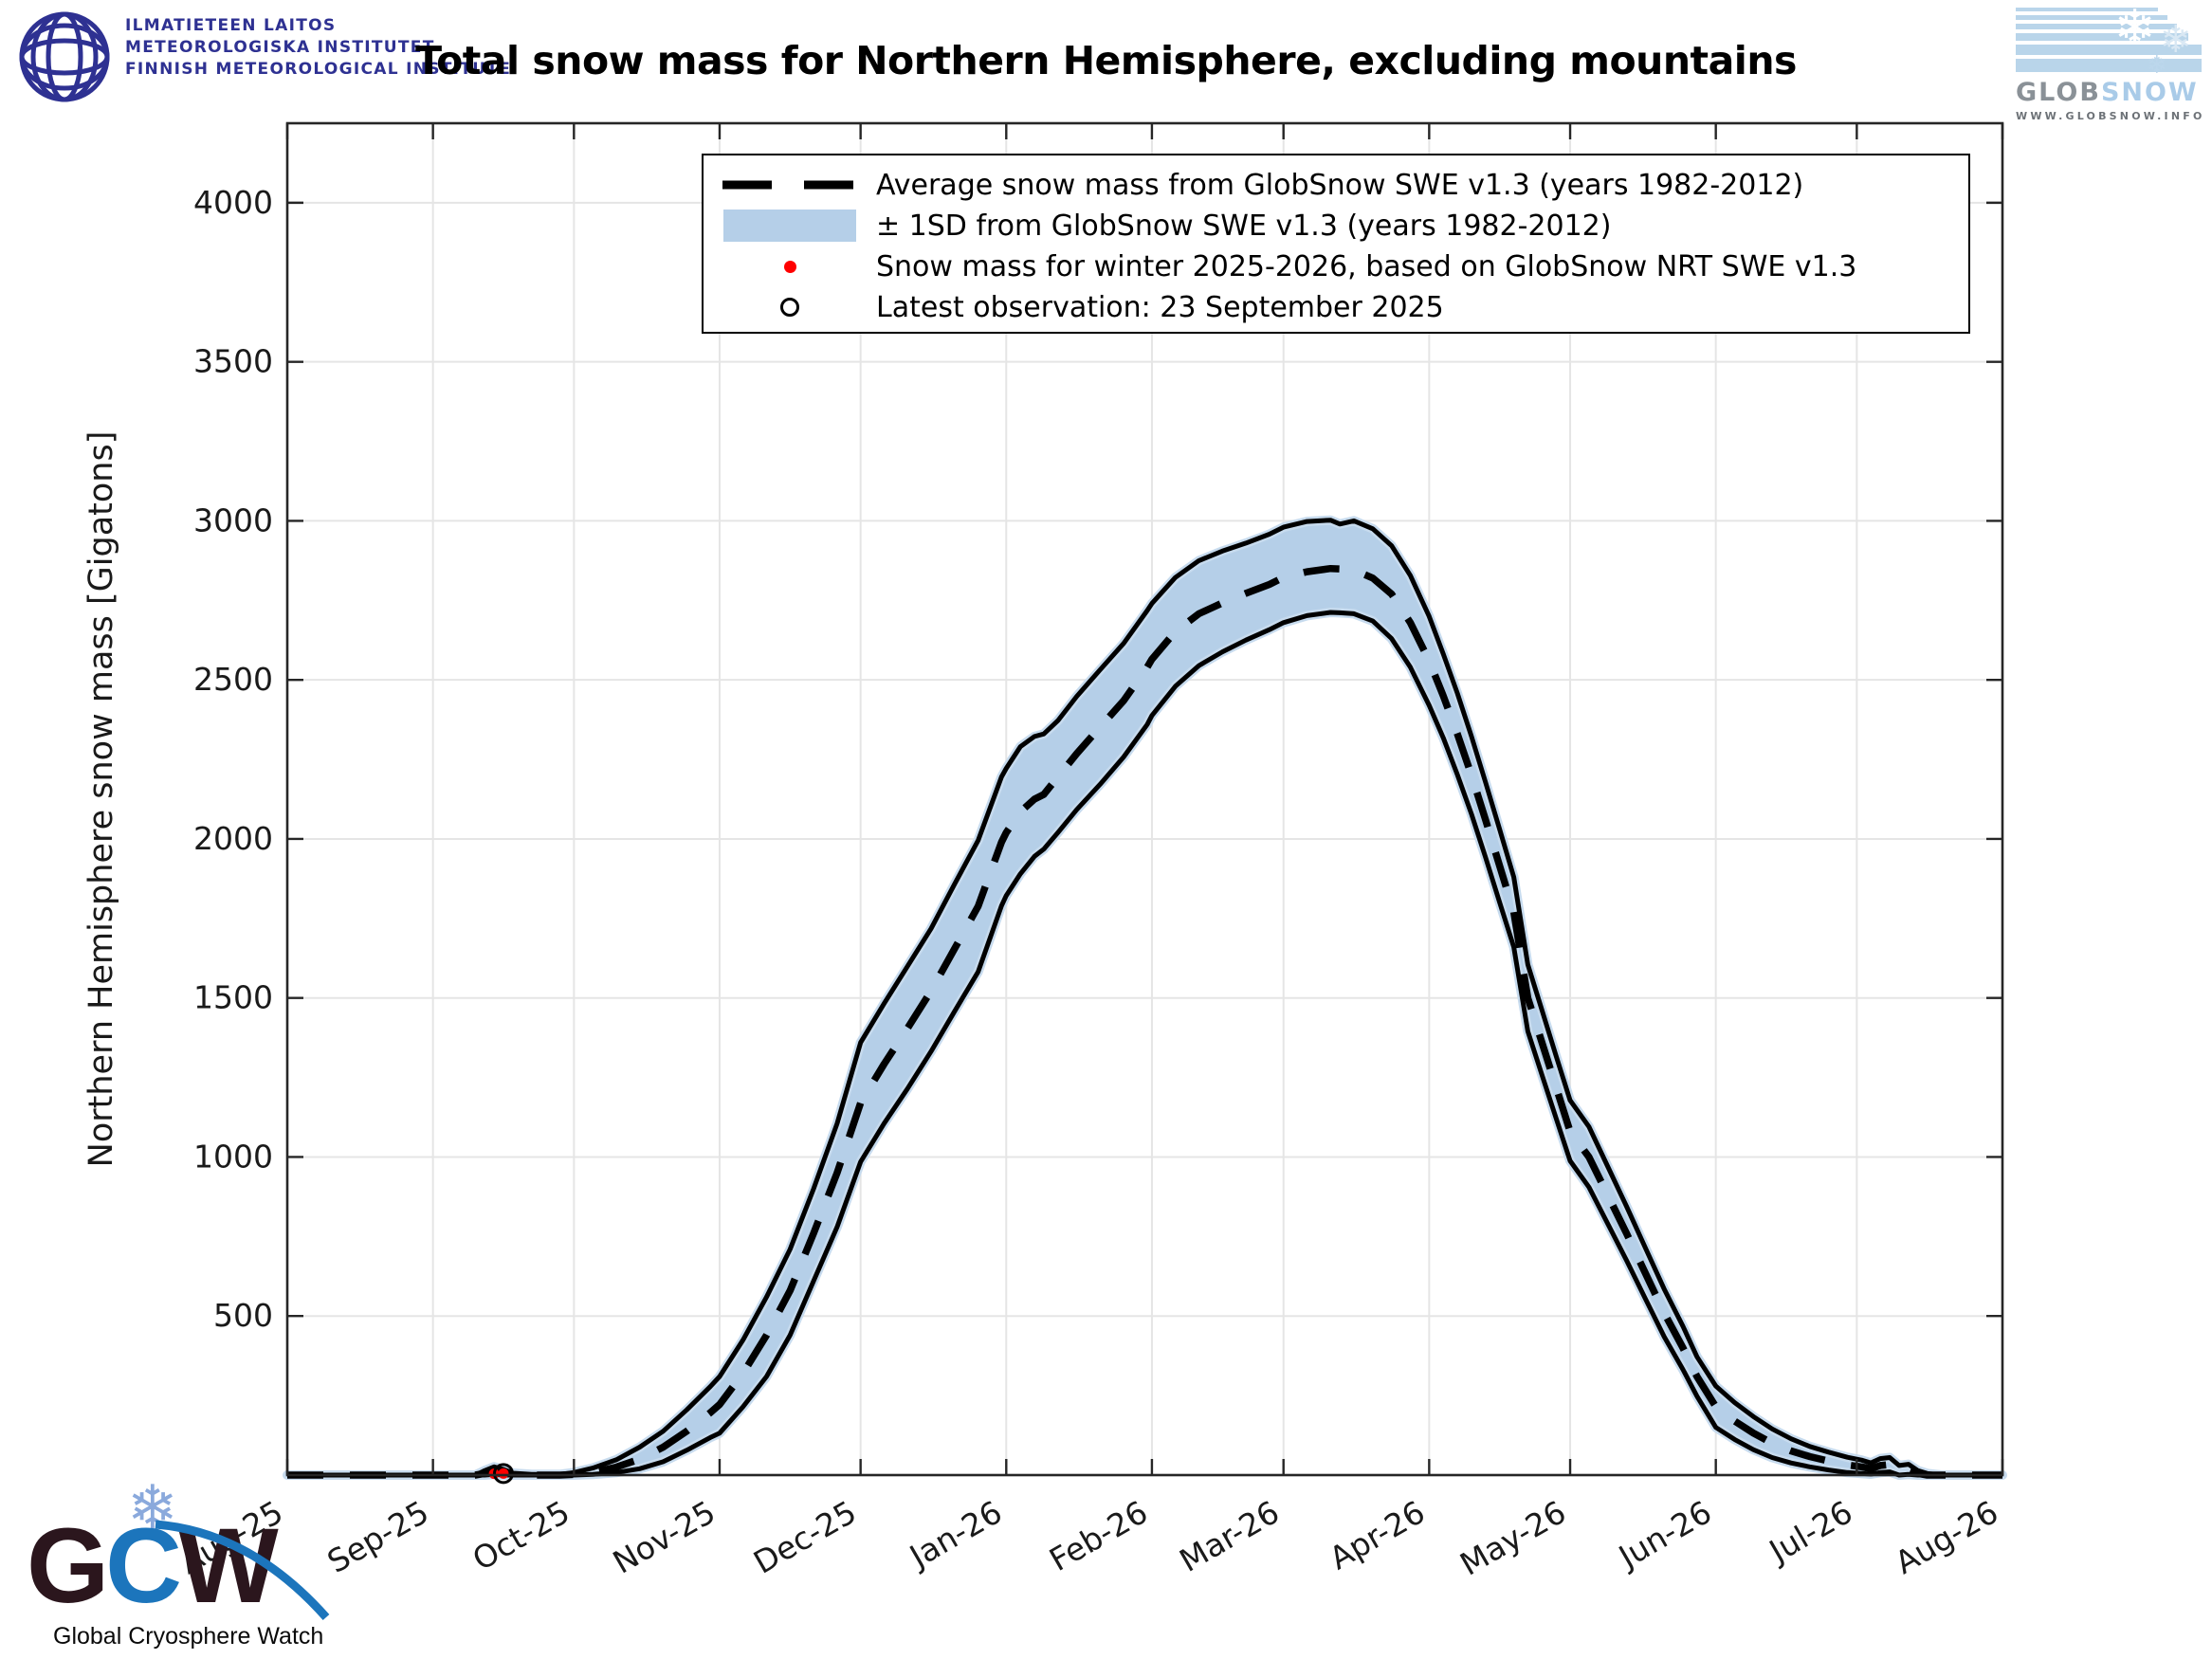 This screenshot has height=1659, width=2212. What do you see at coordinates (233, 202) in the screenshot?
I see `y-tick-label: 4000` at bounding box center [233, 202].